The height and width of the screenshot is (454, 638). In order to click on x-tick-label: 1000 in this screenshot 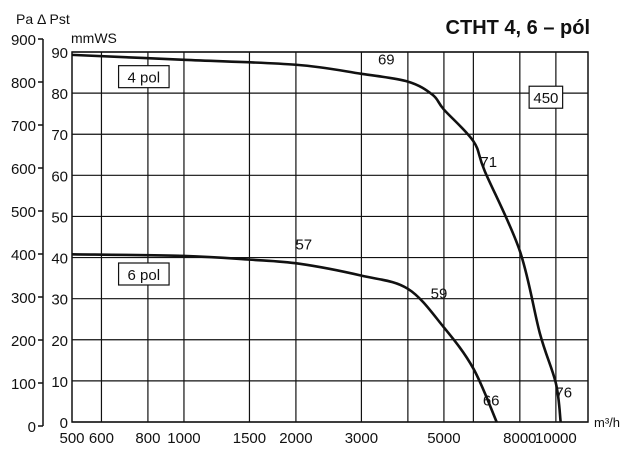, I will do `click(183, 438)`.